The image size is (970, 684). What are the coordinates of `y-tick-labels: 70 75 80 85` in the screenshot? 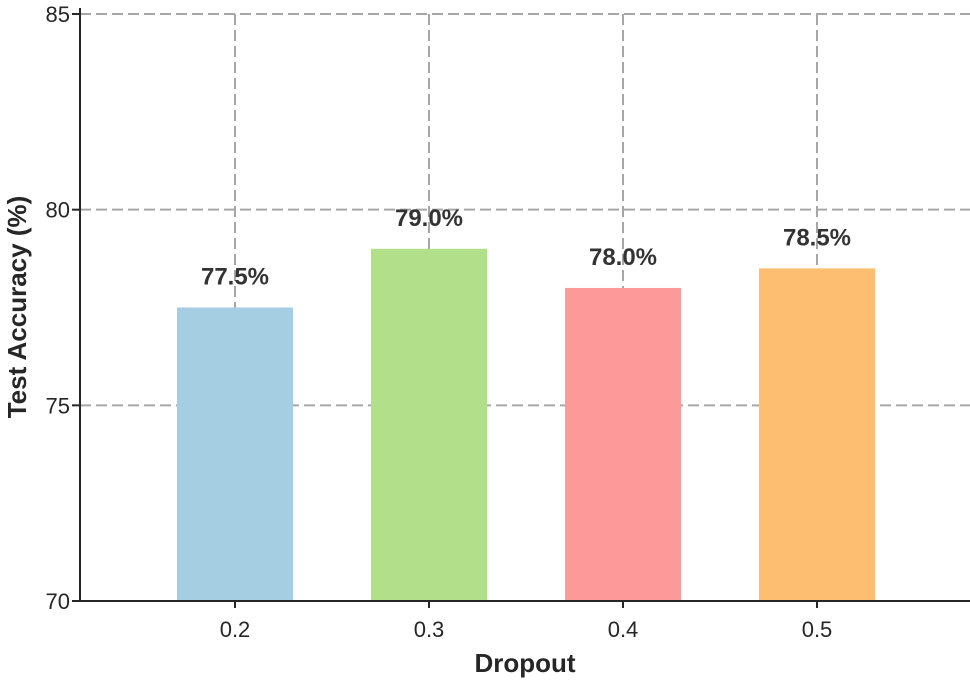 It's located at (63, 308).